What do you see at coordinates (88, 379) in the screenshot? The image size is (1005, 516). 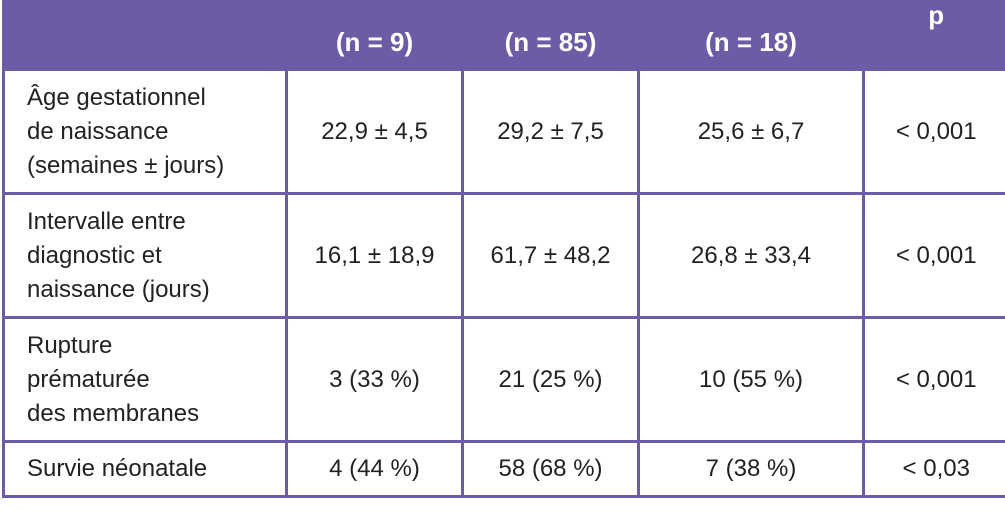 I see `row-label-line: prématurée` at bounding box center [88, 379].